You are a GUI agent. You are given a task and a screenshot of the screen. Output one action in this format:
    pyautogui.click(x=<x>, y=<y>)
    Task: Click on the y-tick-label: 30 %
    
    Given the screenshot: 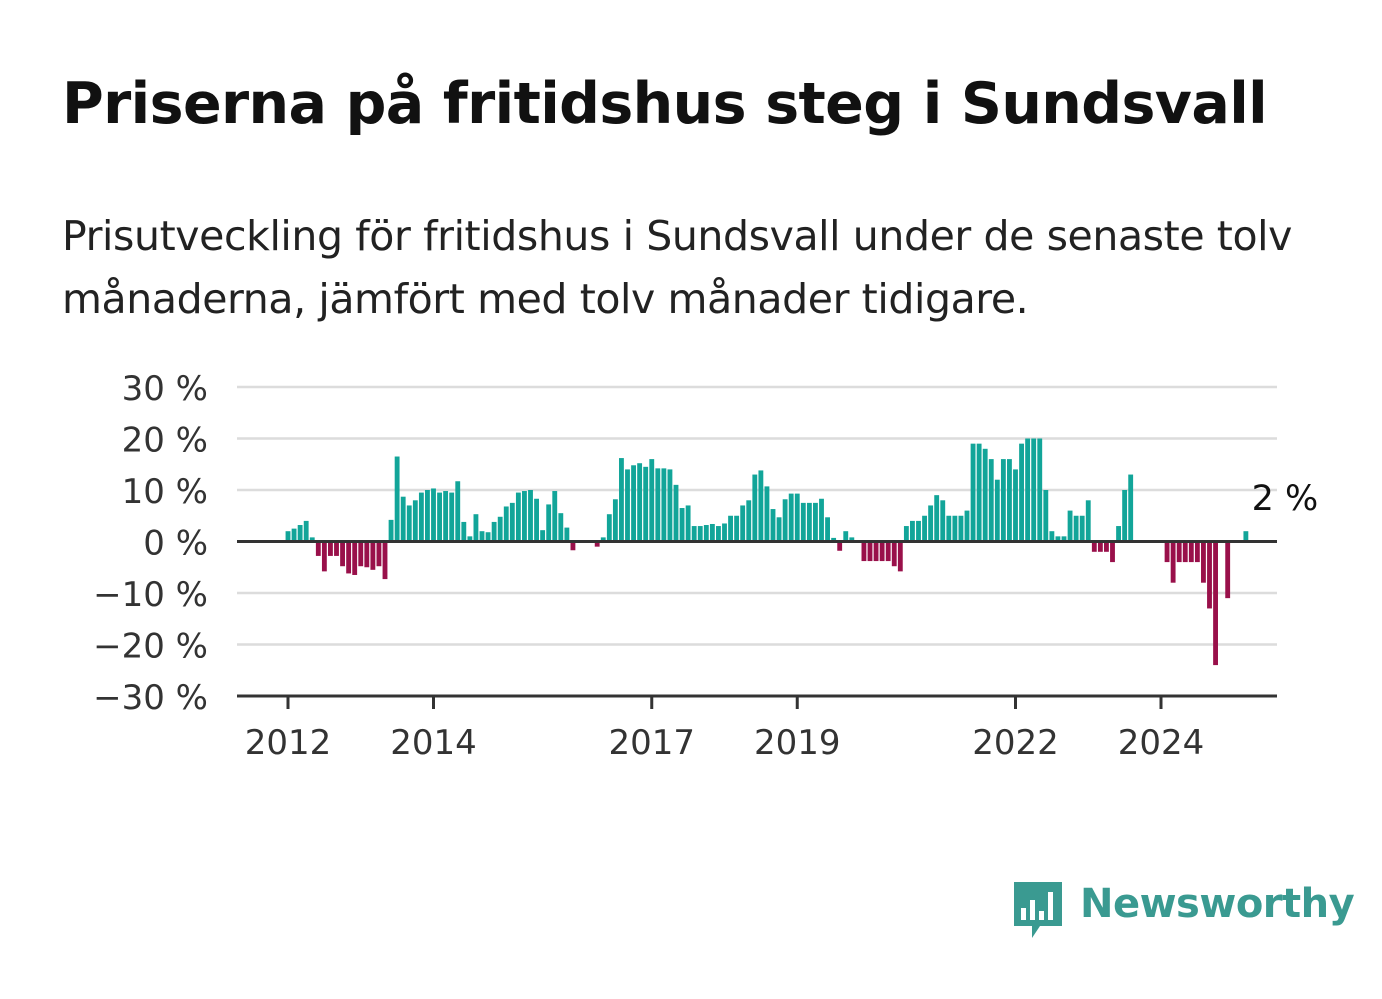 What is the action you would take?
    pyautogui.click(x=165, y=389)
    